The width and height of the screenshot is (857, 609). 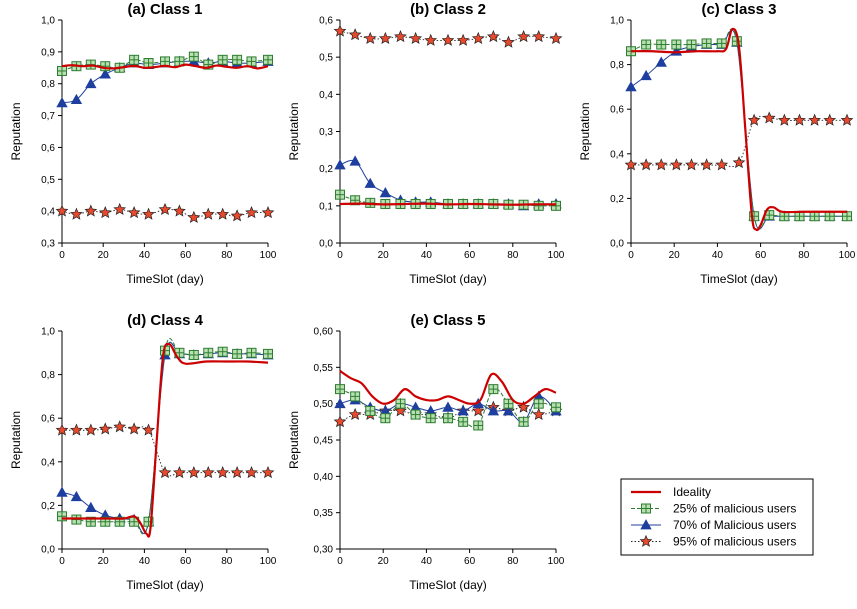 I want to click on y-tick-label: 0,50, so click(x=324, y=404).